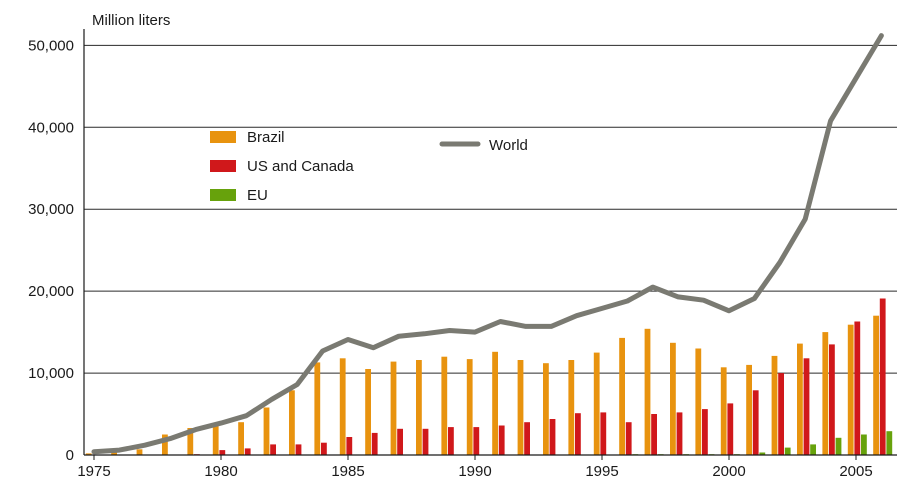  Describe the element at coordinates (139, 452) in the screenshot. I see `bar-brazil-1977` at that location.